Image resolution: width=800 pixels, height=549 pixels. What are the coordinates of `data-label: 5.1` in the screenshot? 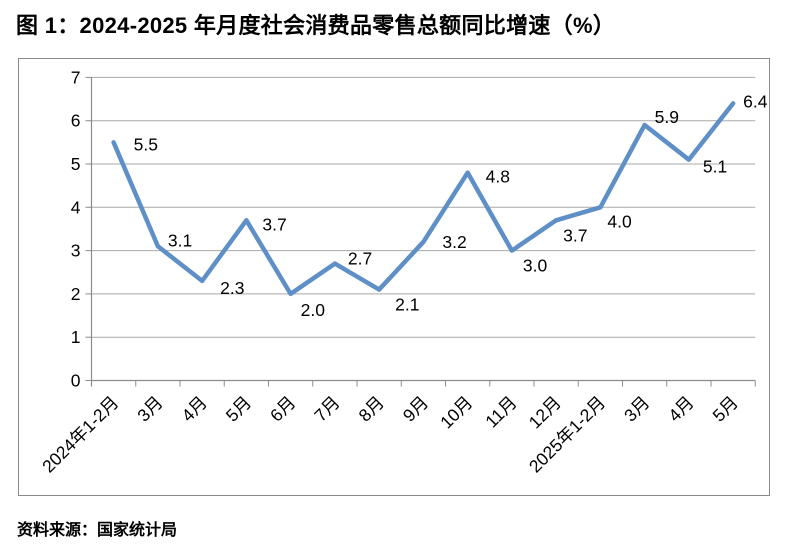 It's located at (715, 167).